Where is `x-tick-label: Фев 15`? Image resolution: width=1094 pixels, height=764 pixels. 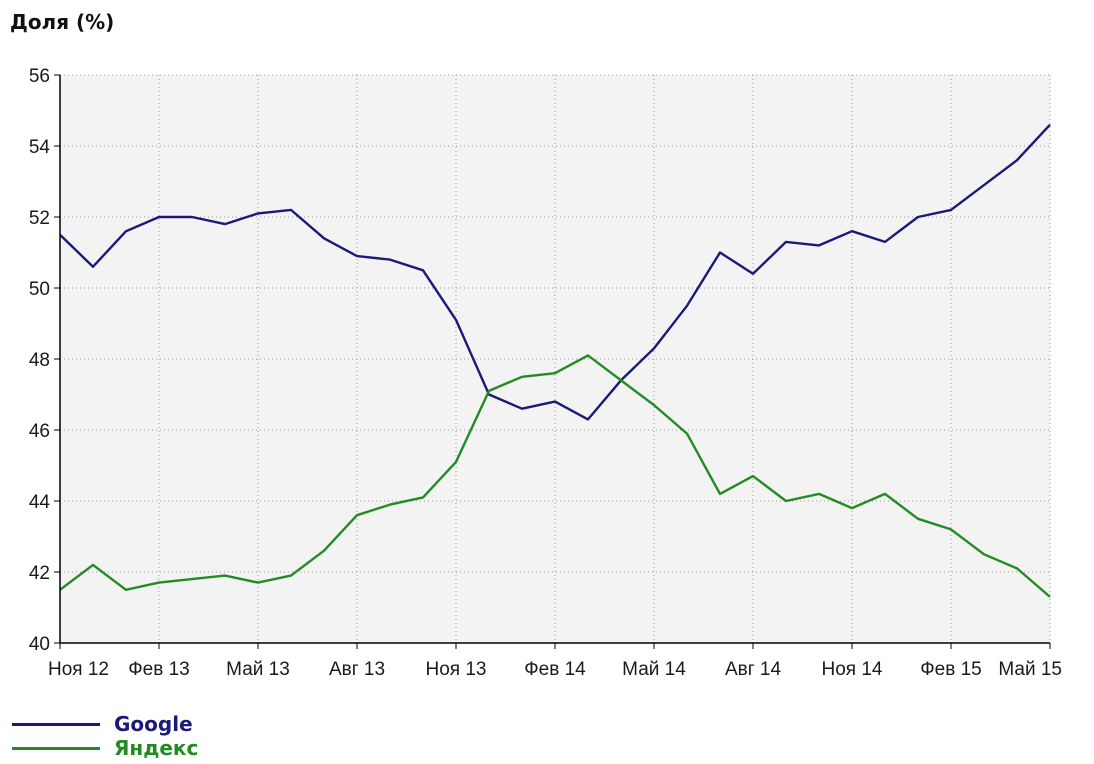
x-tick-label: Фев 15 is located at coordinates (951, 669).